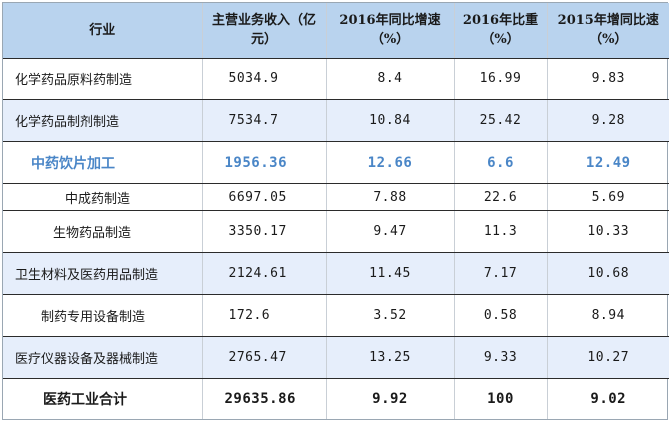 The image size is (671, 423). What do you see at coordinates (264, 315) in the screenshot?
I see `cell-revenue: 172.6` at bounding box center [264, 315].